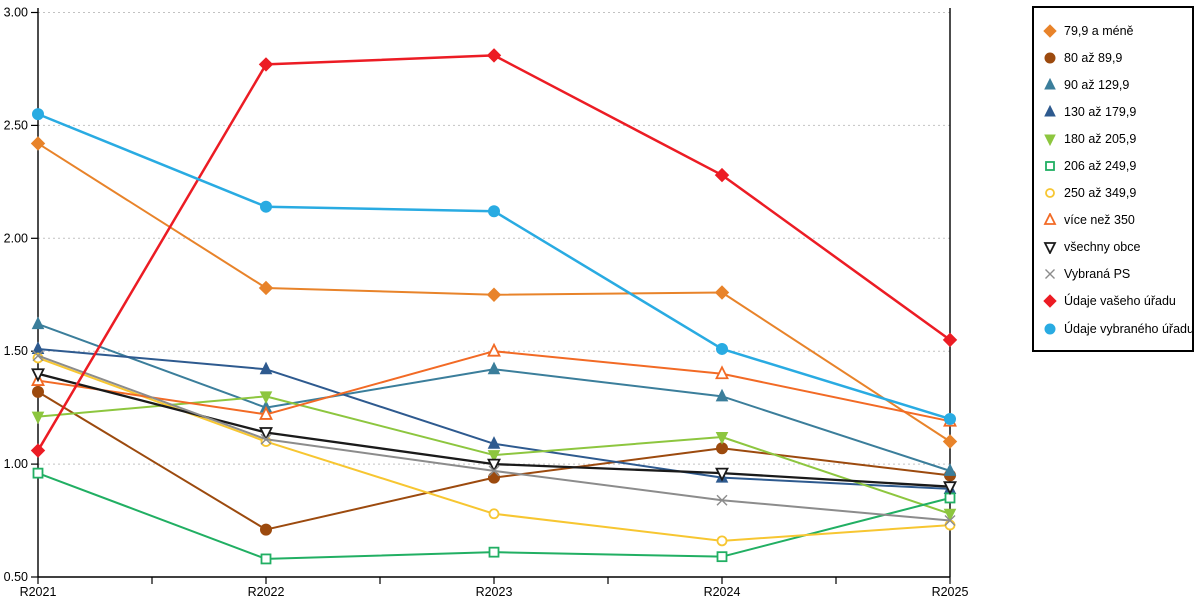 This screenshot has width=1200, height=600. Describe the element at coordinates (266, 592) in the screenshot. I see `x-tick-label: R2022` at that location.